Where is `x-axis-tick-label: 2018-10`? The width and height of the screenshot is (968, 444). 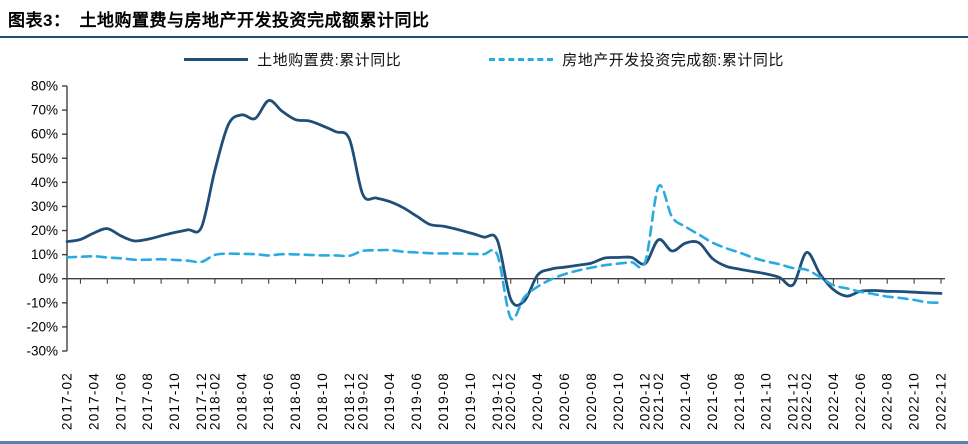
x-axis-tick-label: 2018-10 is located at coordinates (322, 401).